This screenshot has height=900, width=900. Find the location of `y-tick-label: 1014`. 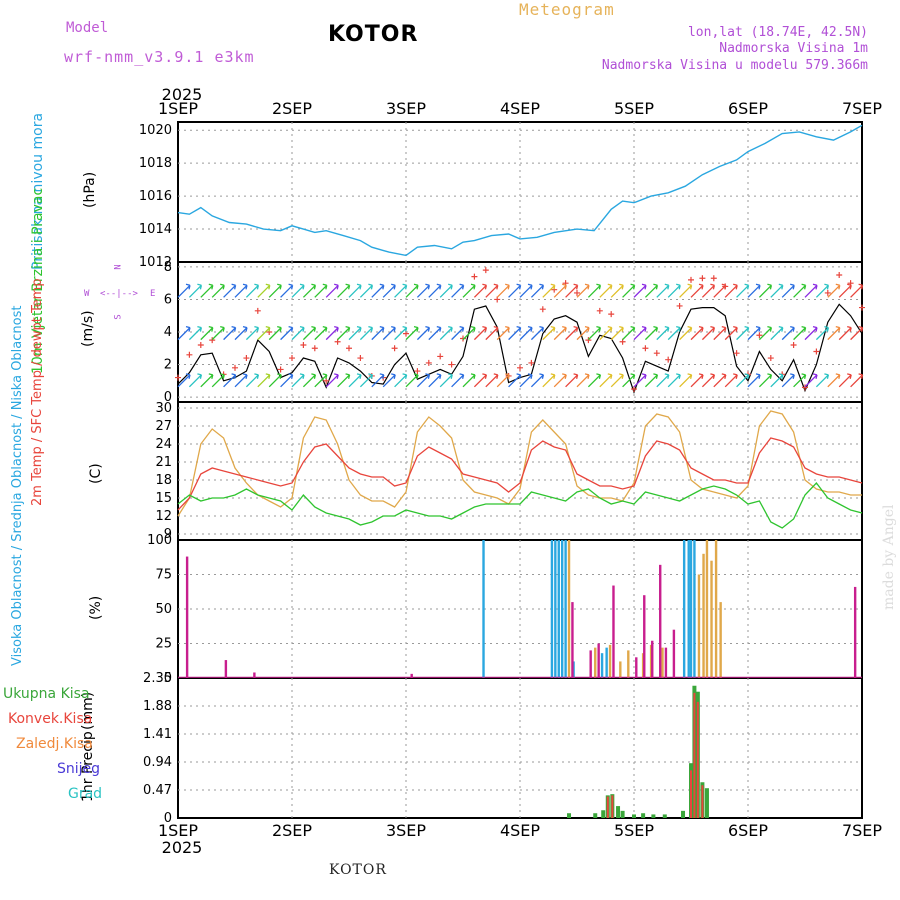

y-tick-label: 1014 is located at coordinates (155, 229).